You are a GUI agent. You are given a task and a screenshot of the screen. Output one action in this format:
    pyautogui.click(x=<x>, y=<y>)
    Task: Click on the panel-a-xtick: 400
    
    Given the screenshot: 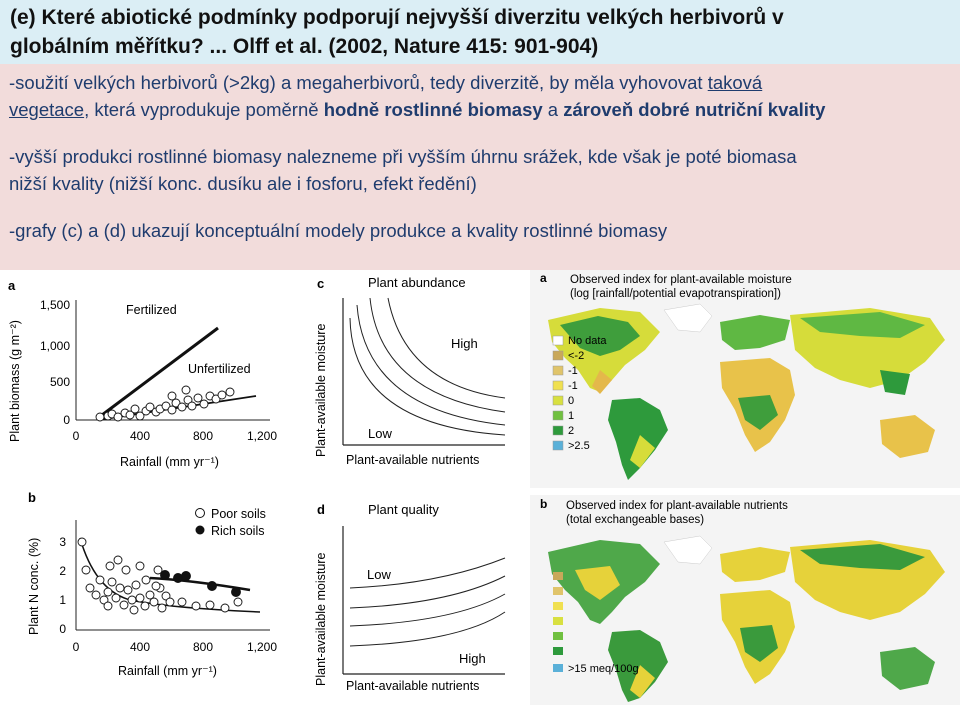 What is the action you would take?
    pyautogui.click(x=140, y=436)
    